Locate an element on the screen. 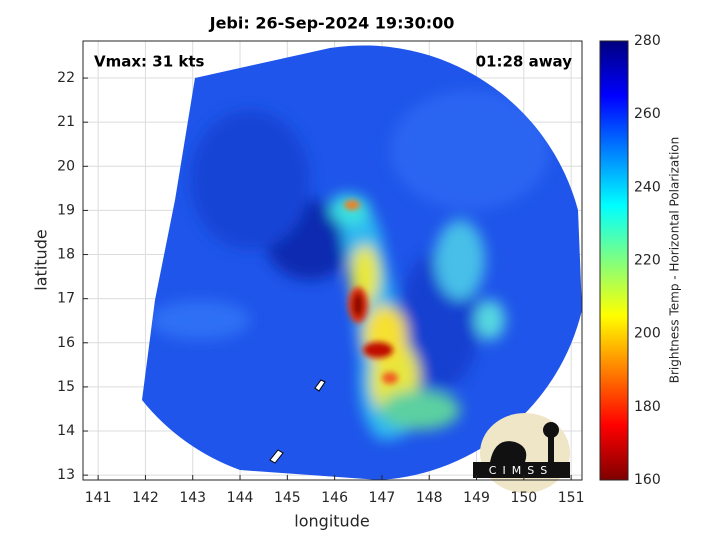 This screenshot has width=720, height=540. x-tick-label: 148 is located at coordinates (429, 498).